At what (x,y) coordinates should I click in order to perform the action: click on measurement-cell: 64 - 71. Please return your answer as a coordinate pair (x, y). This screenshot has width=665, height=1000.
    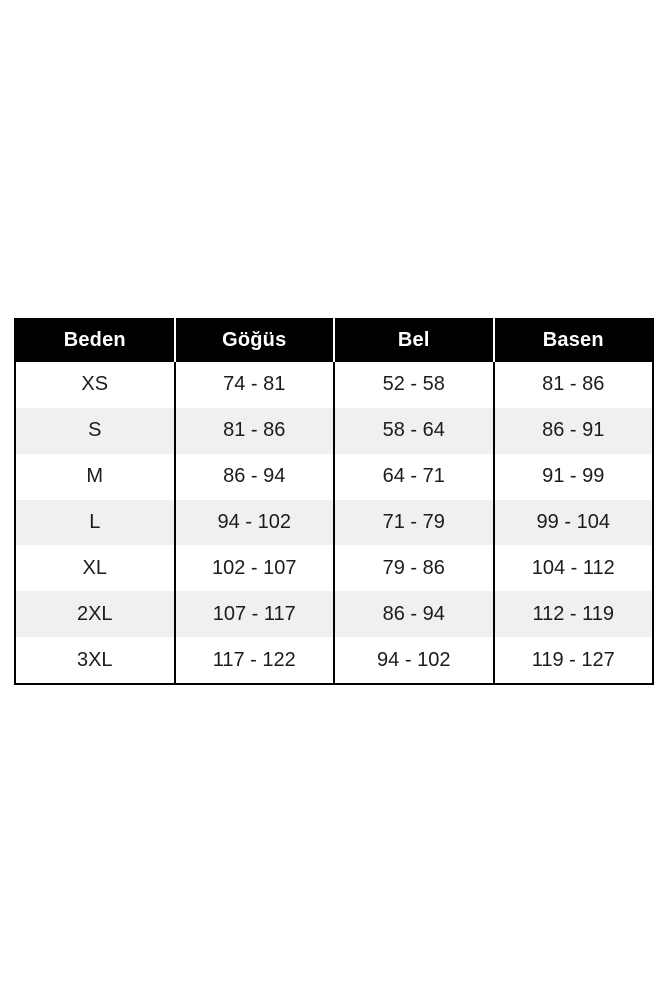
    Looking at the image, I should click on (413, 476).